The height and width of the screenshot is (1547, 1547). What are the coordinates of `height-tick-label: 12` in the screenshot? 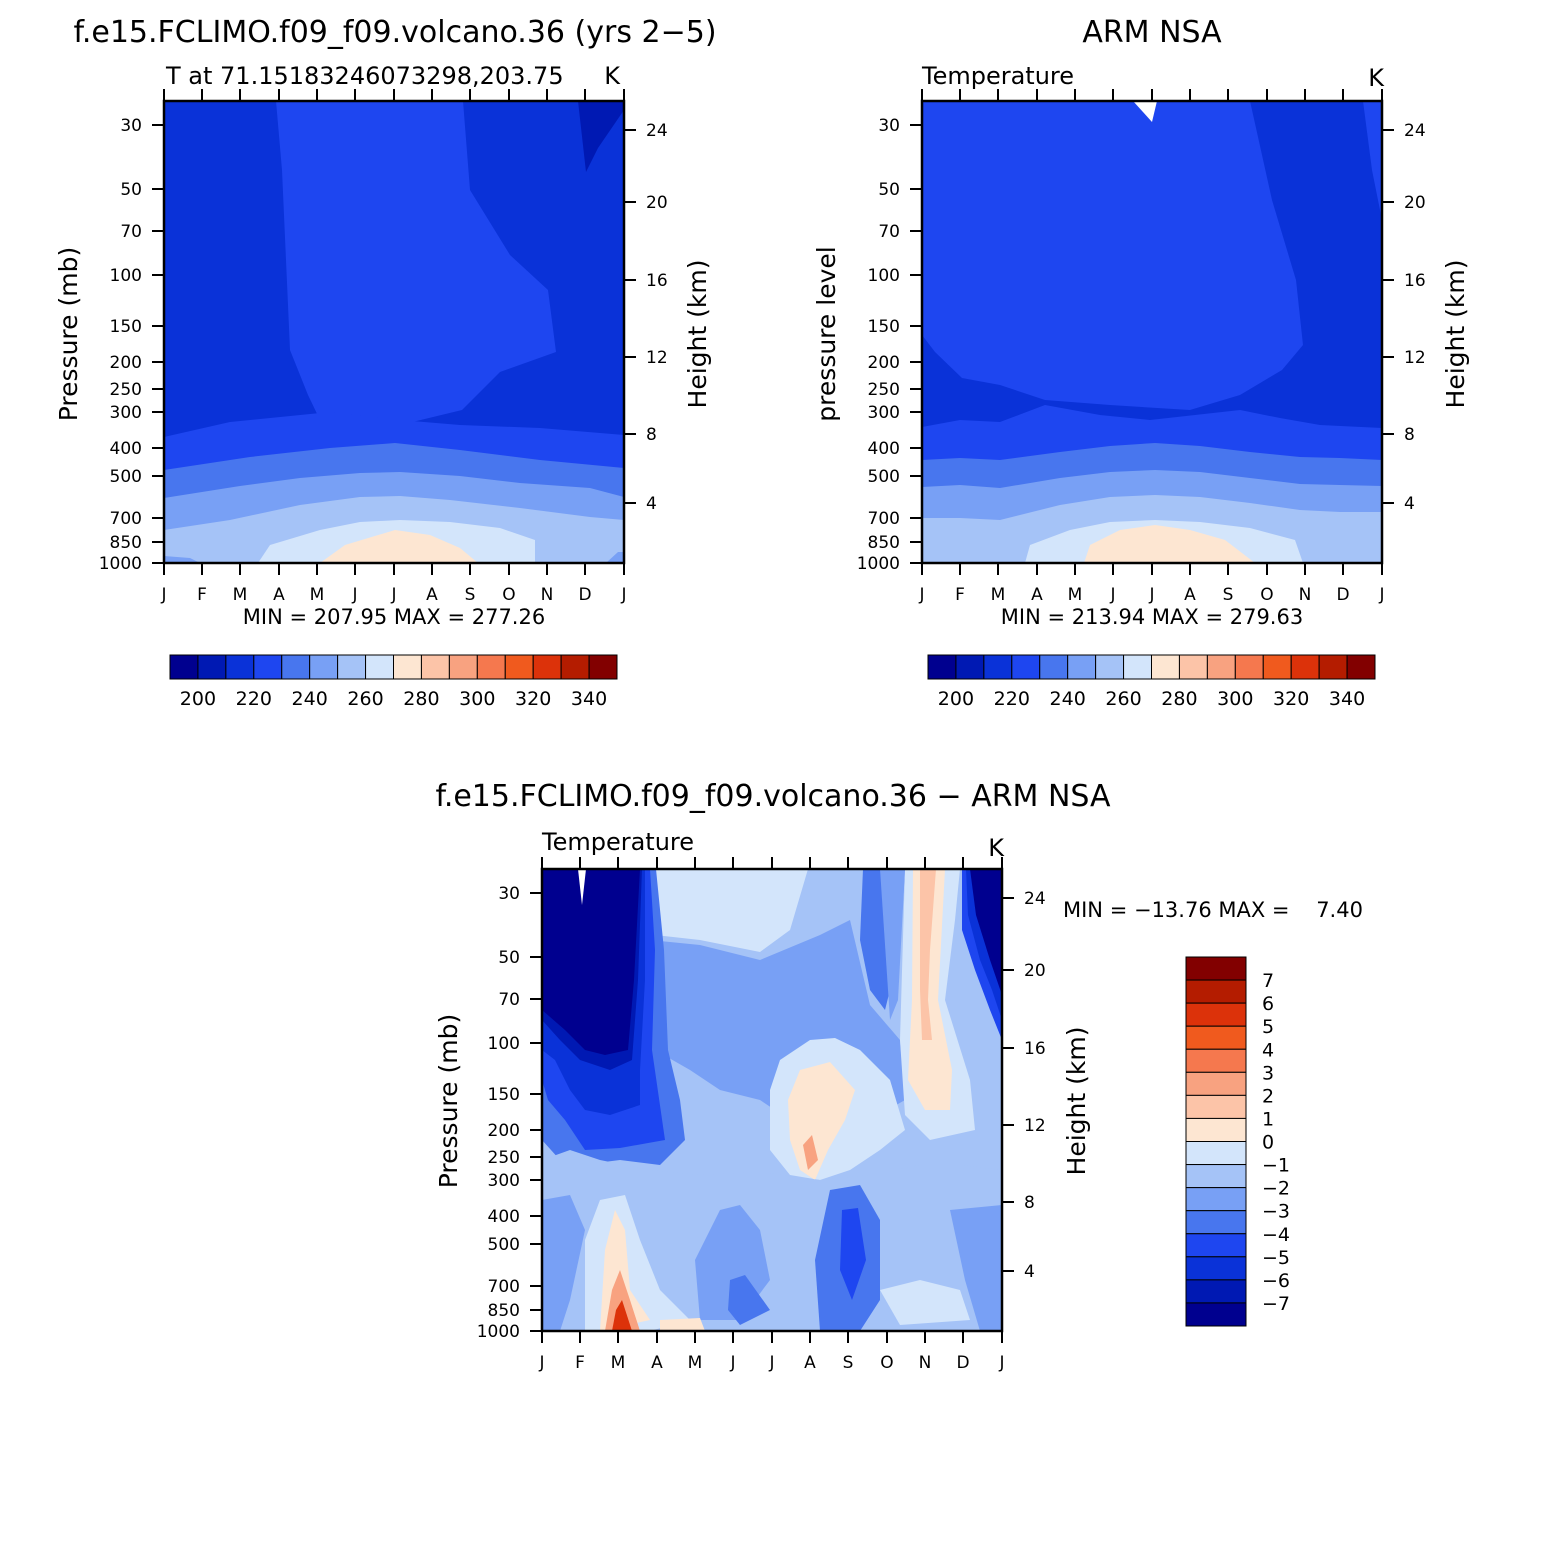 It's located at (657, 358).